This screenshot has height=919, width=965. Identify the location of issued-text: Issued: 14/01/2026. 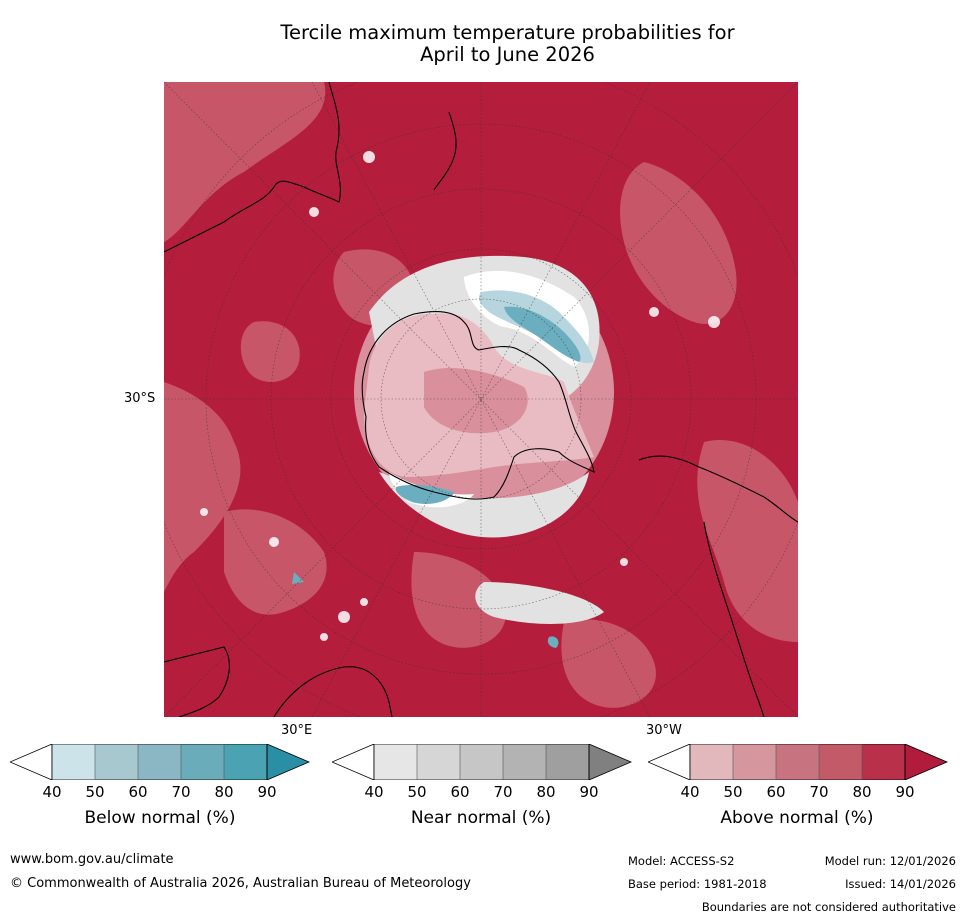
(900, 884).